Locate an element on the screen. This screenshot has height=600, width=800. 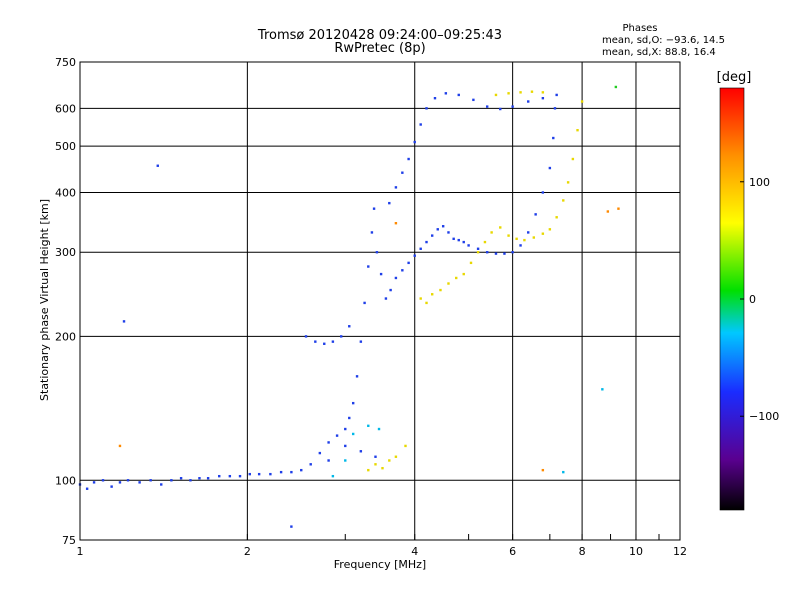
x-tick-label: 10 is located at coordinates (636, 551).